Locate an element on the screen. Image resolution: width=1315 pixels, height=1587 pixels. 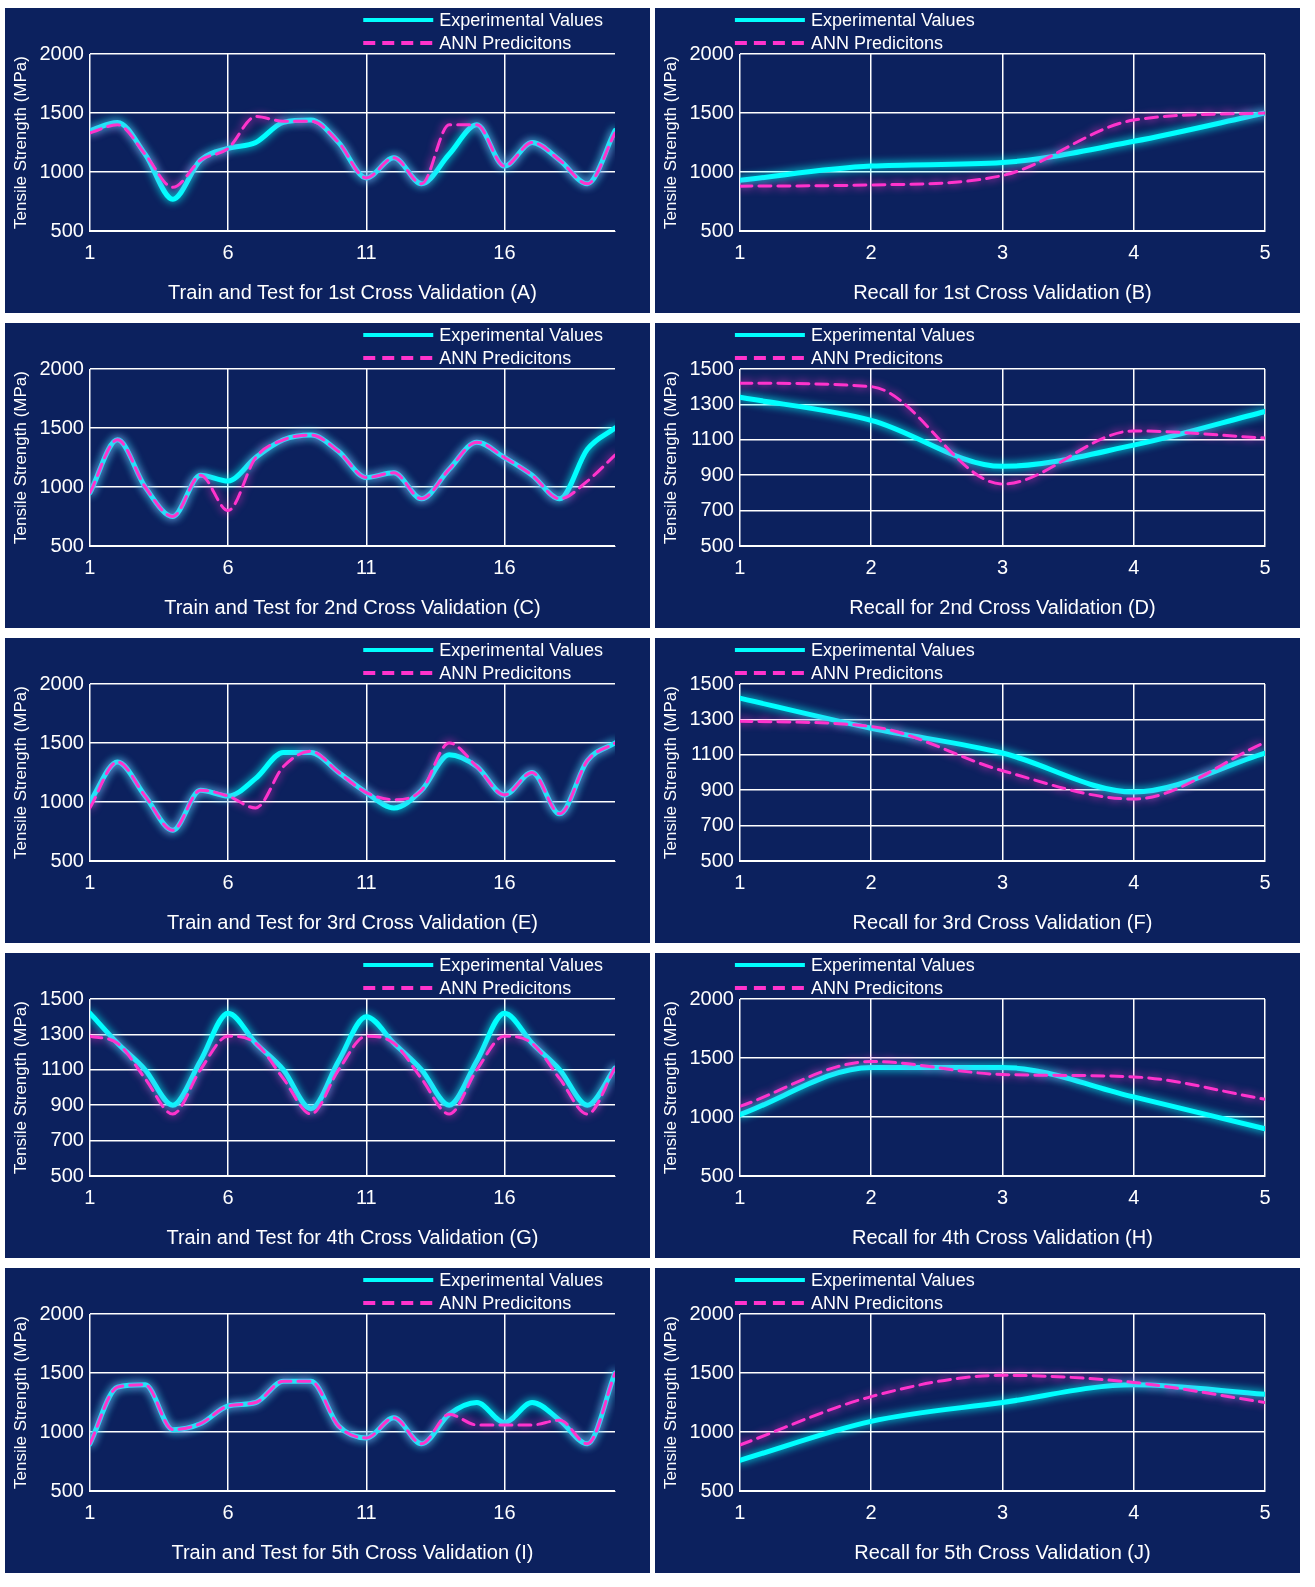
x-axis-title: Recall for 1st Cross Validation (B) is located at coordinates (1002, 291).